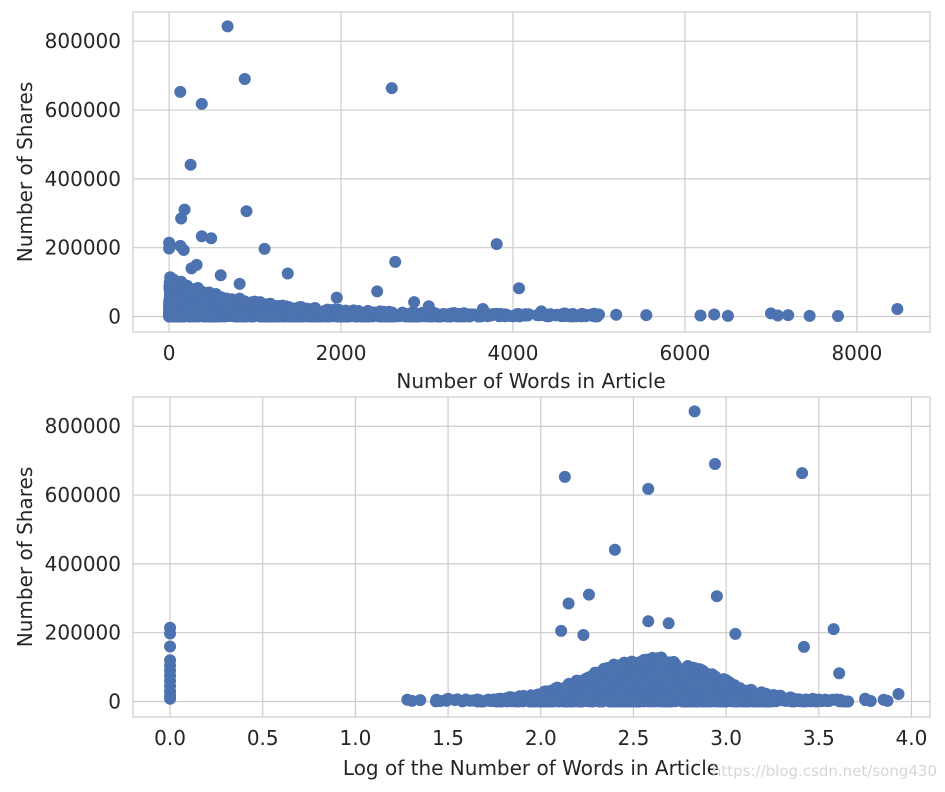  Describe the element at coordinates (448, 738) in the screenshot. I see `x-tick-label: 1.5` at that location.